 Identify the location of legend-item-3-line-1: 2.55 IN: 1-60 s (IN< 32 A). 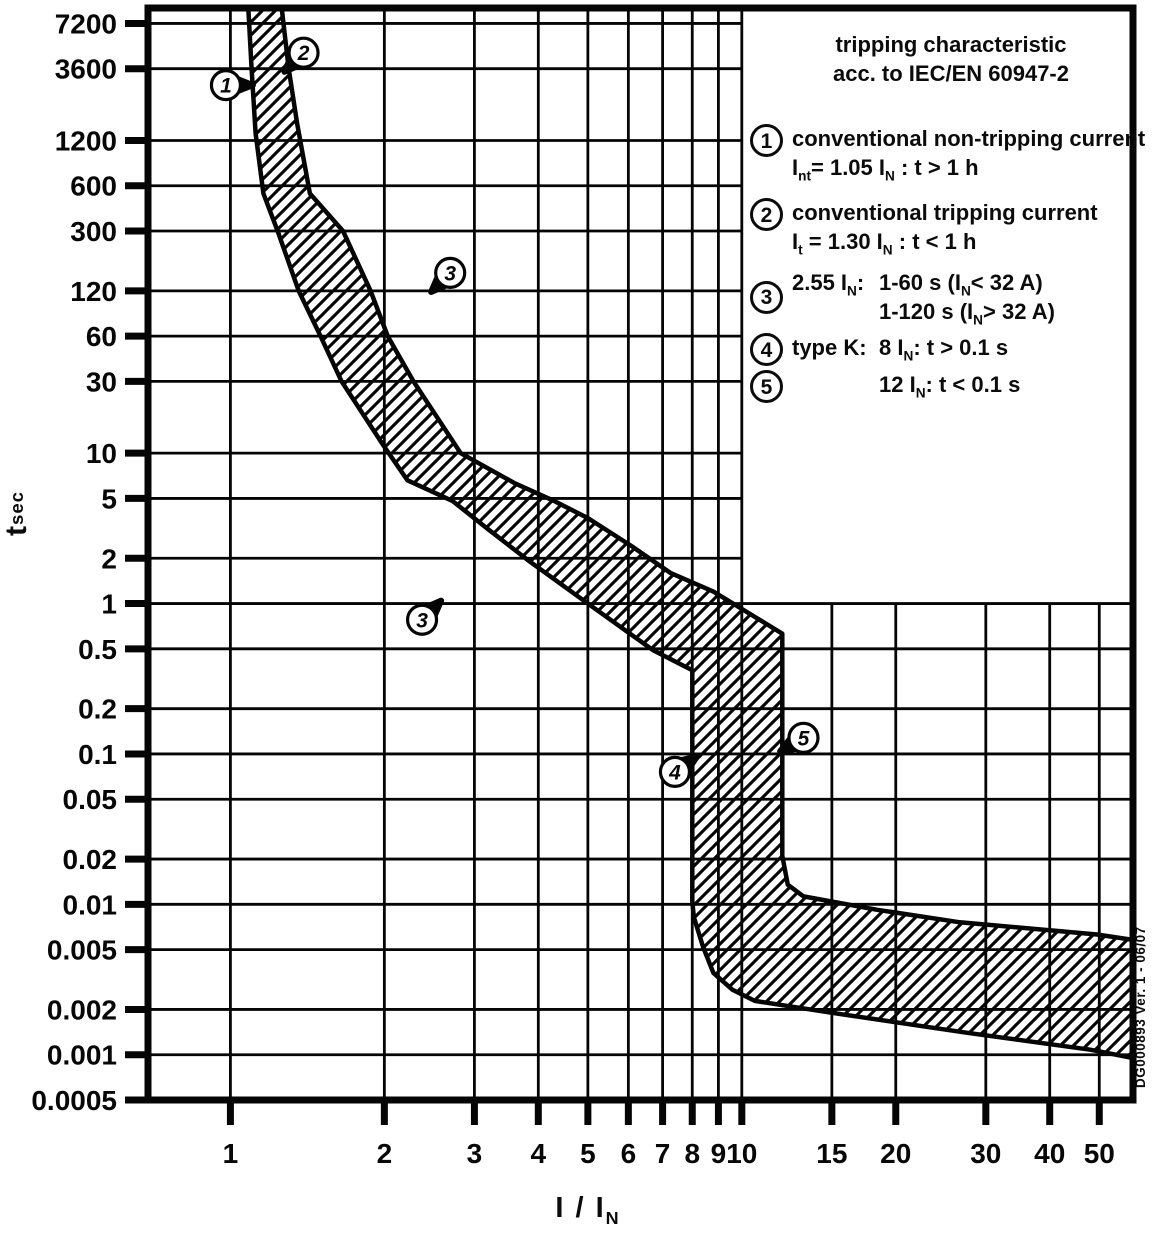
(972, 283).